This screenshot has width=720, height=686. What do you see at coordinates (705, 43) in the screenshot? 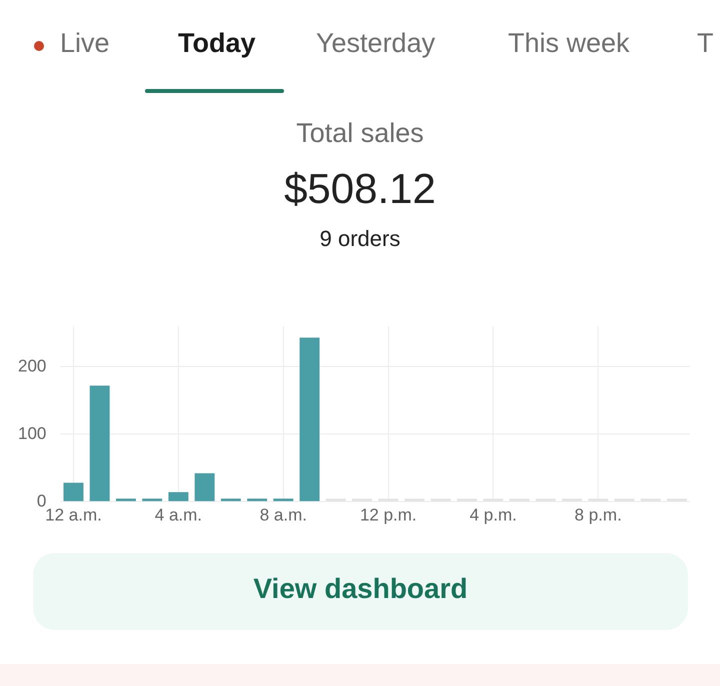
I see `text: T` at bounding box center [705, 43].